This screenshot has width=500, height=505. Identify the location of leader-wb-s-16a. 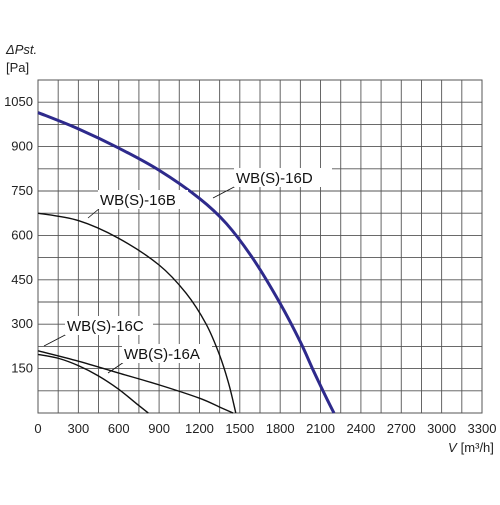
(116, 367).